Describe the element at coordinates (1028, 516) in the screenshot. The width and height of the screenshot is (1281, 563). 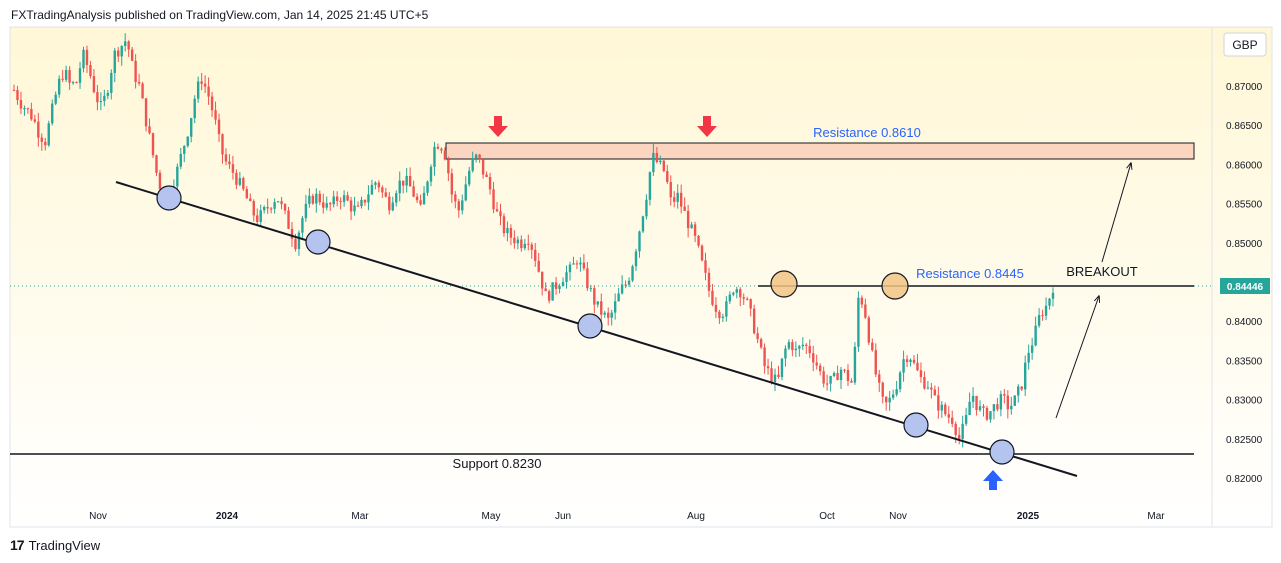
I see `x-tick-label: 2025` at that location.